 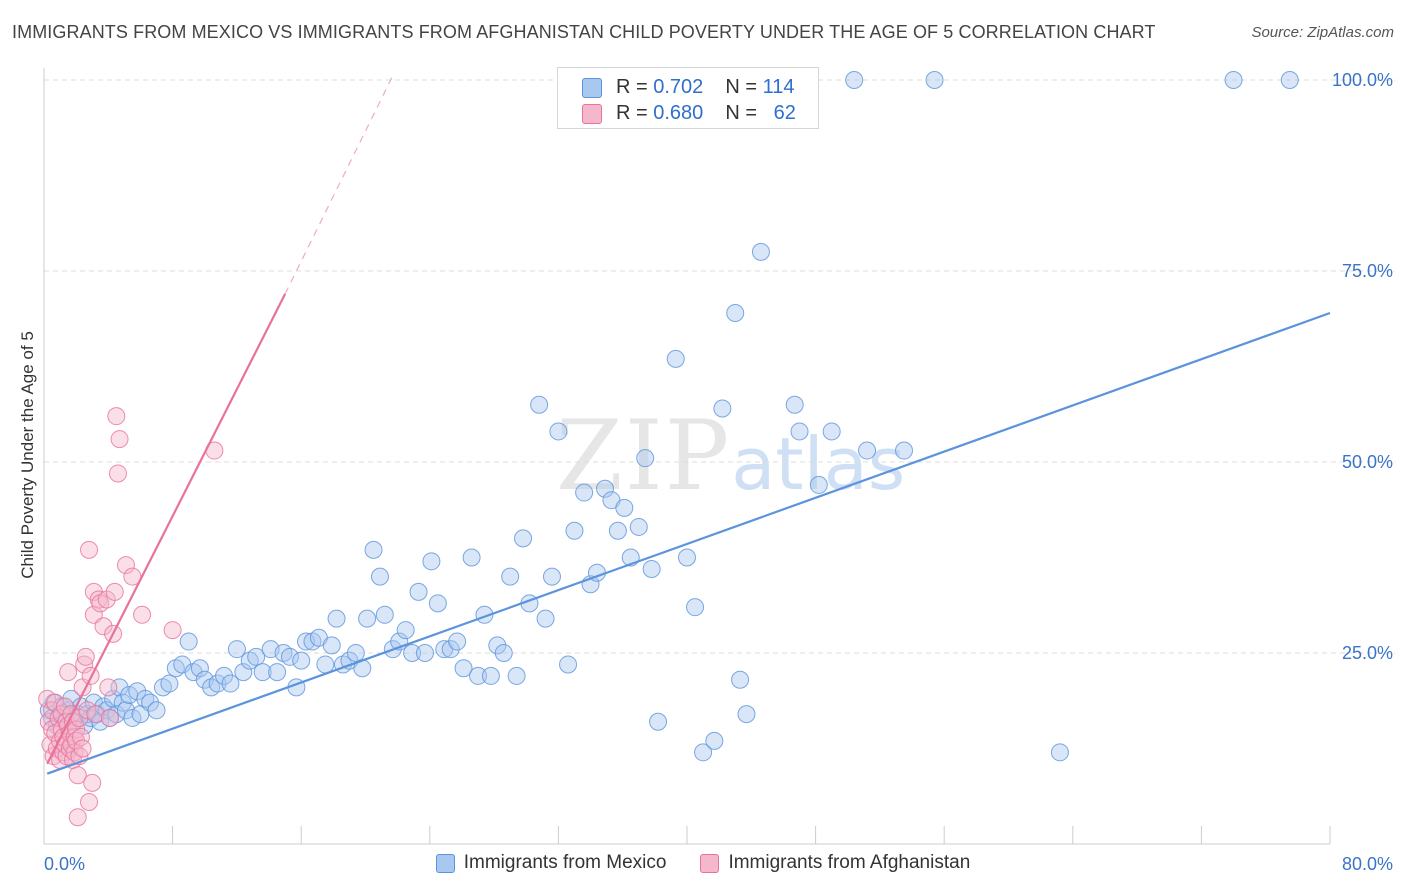 What do you see at coordinates (778, 87) in the screenshot?
I see `n-value: 114` at bounding box center [778, 87].